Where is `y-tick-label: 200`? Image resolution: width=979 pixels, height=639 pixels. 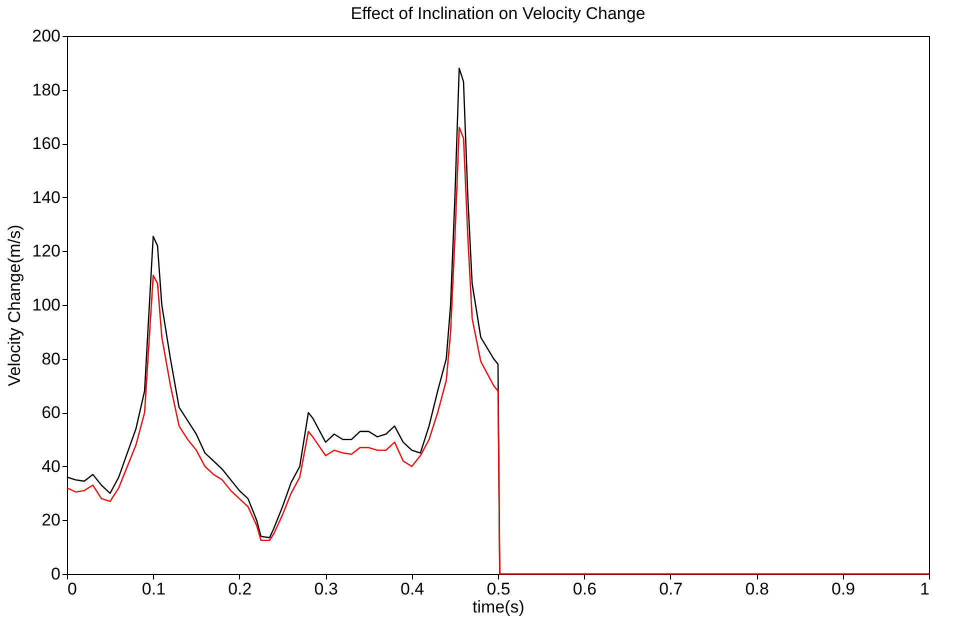 y-tick-label: 200 is located at coordinates (46, 36).